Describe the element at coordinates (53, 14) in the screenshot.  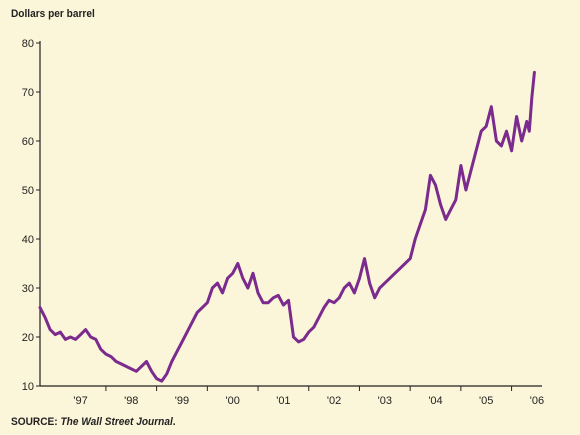
I see `y-axis-title: Dollars per barrel` at that location.